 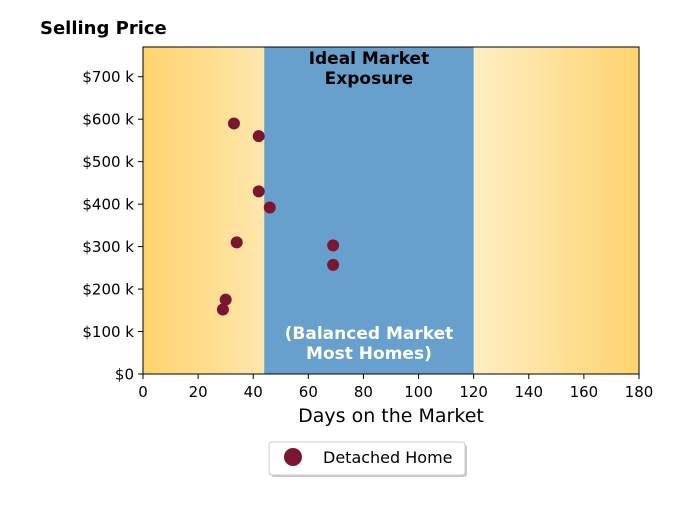 I want to click on x-tick-label: 40, so click(x=253, y=392).